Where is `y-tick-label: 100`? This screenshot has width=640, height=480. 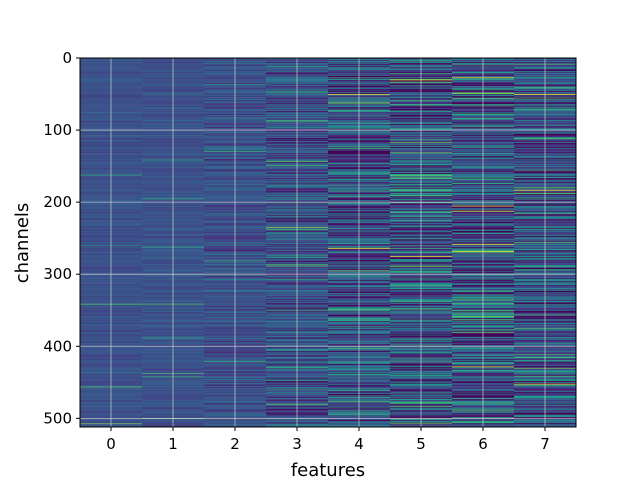
y-tick-label: 100 is located at coordinates (57, 130).